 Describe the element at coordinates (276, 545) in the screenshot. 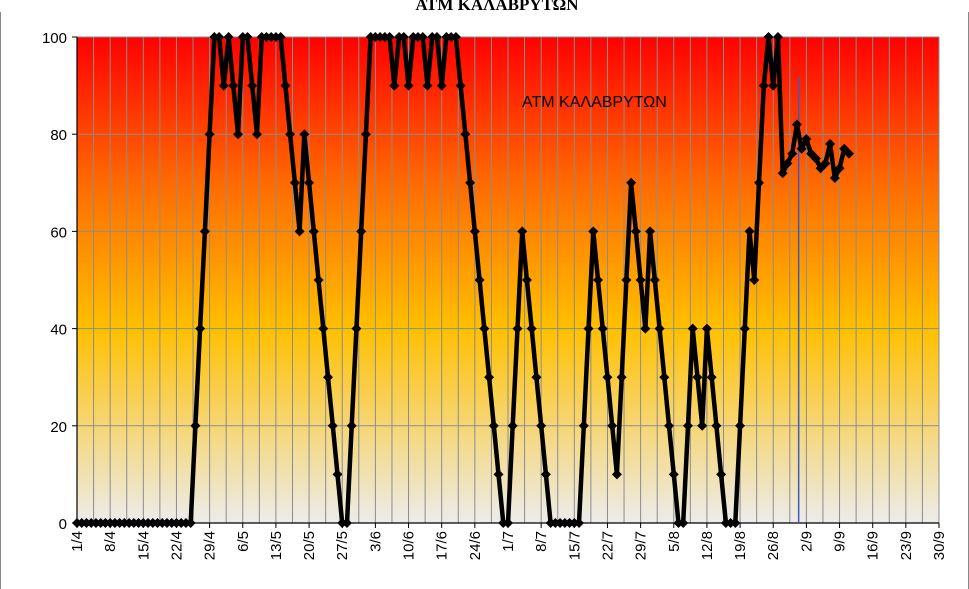

I see `x-tick-label: 13/5` at that location.